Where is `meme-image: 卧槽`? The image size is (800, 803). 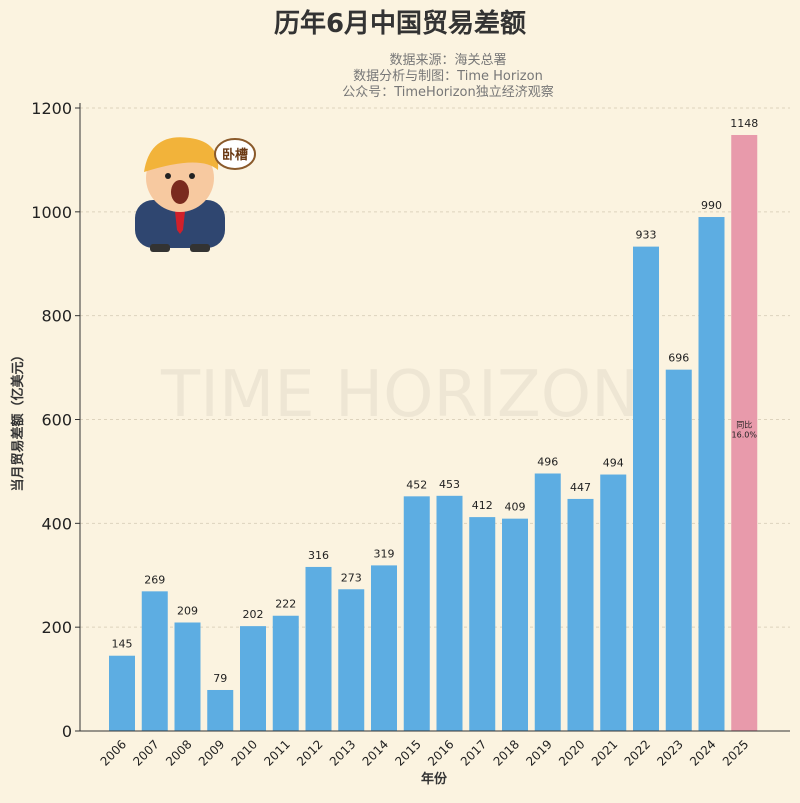 meme-image: 卧槽 is located at coordinates (195, 194).